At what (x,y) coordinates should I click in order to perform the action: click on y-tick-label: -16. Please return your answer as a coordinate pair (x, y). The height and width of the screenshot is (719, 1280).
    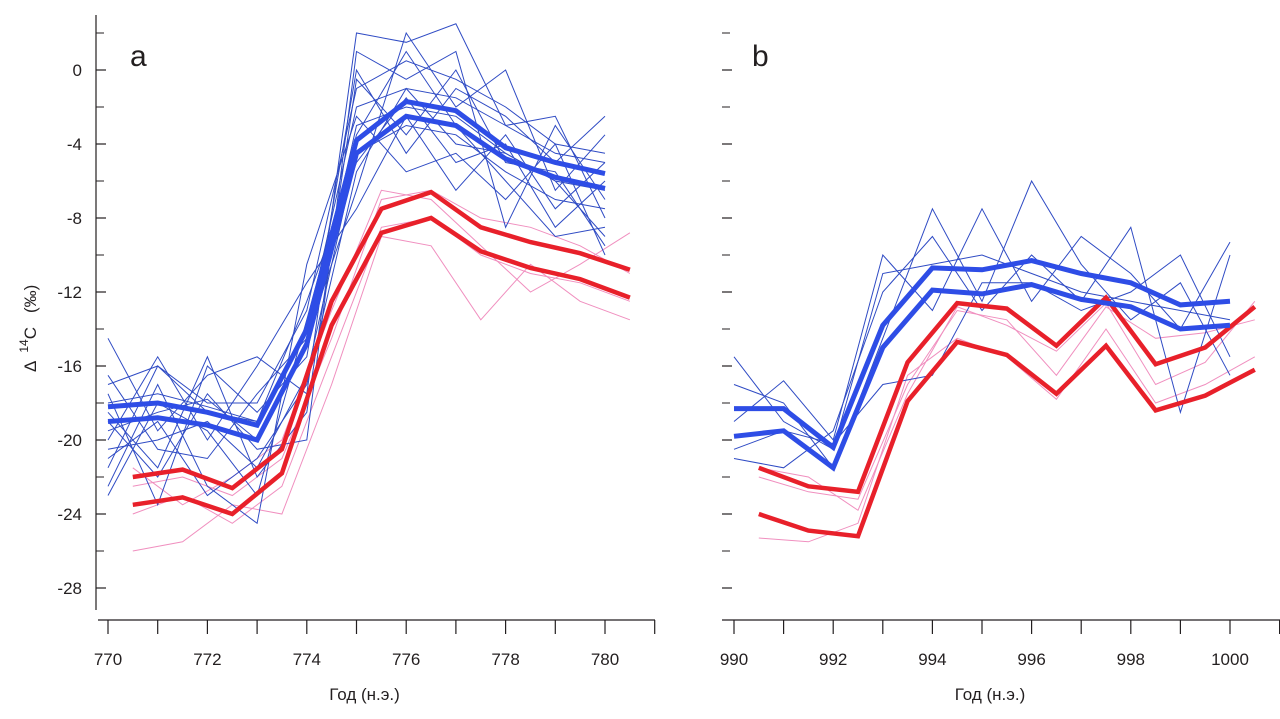
    Looking at the image, I should click on (69, 366).